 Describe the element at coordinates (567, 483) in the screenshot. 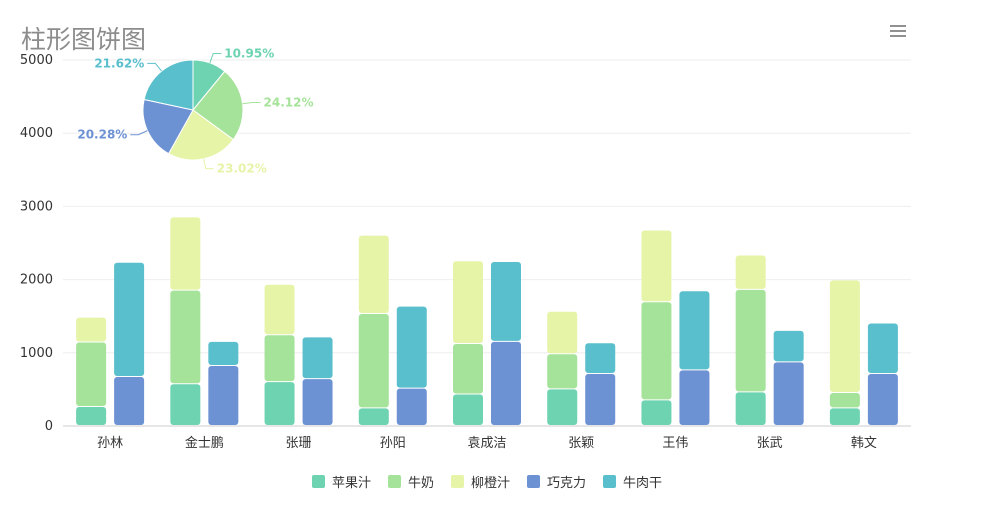

I see `legend-label: 巧克力` at that location.